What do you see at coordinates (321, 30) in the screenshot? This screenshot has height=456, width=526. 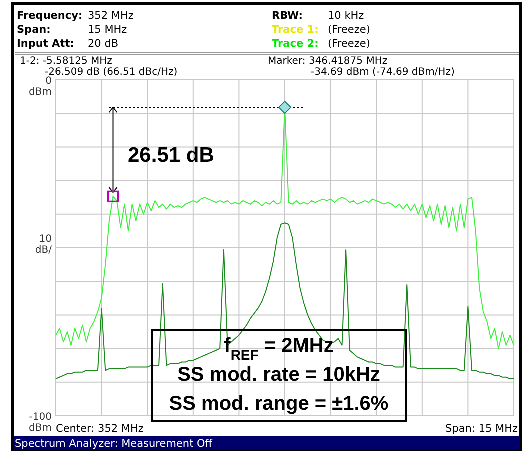 I see `text: Trace 1: (Freeze)` at bounding box center [321, 30].